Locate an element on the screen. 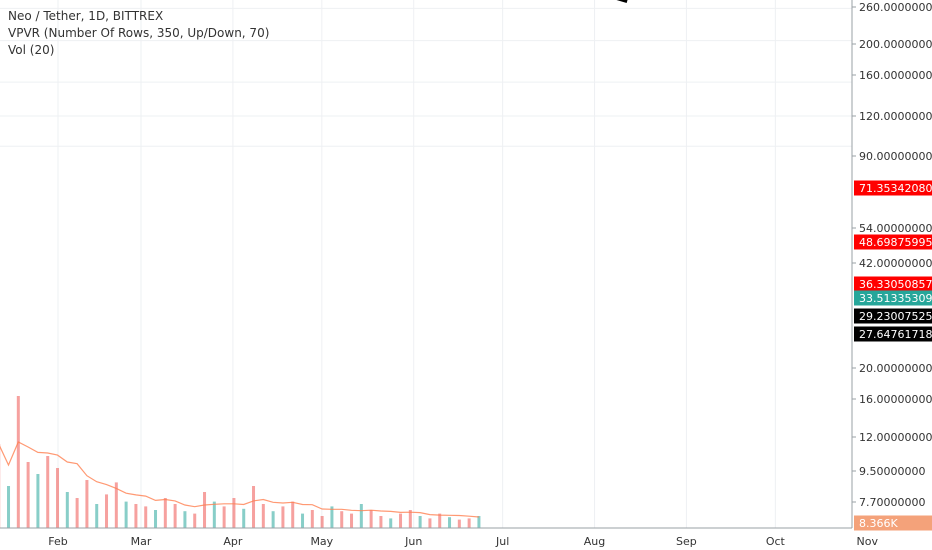 The height and width of the screenshot is (550, 932). time-tick-label: Jun is located at coordinates (413, 541).